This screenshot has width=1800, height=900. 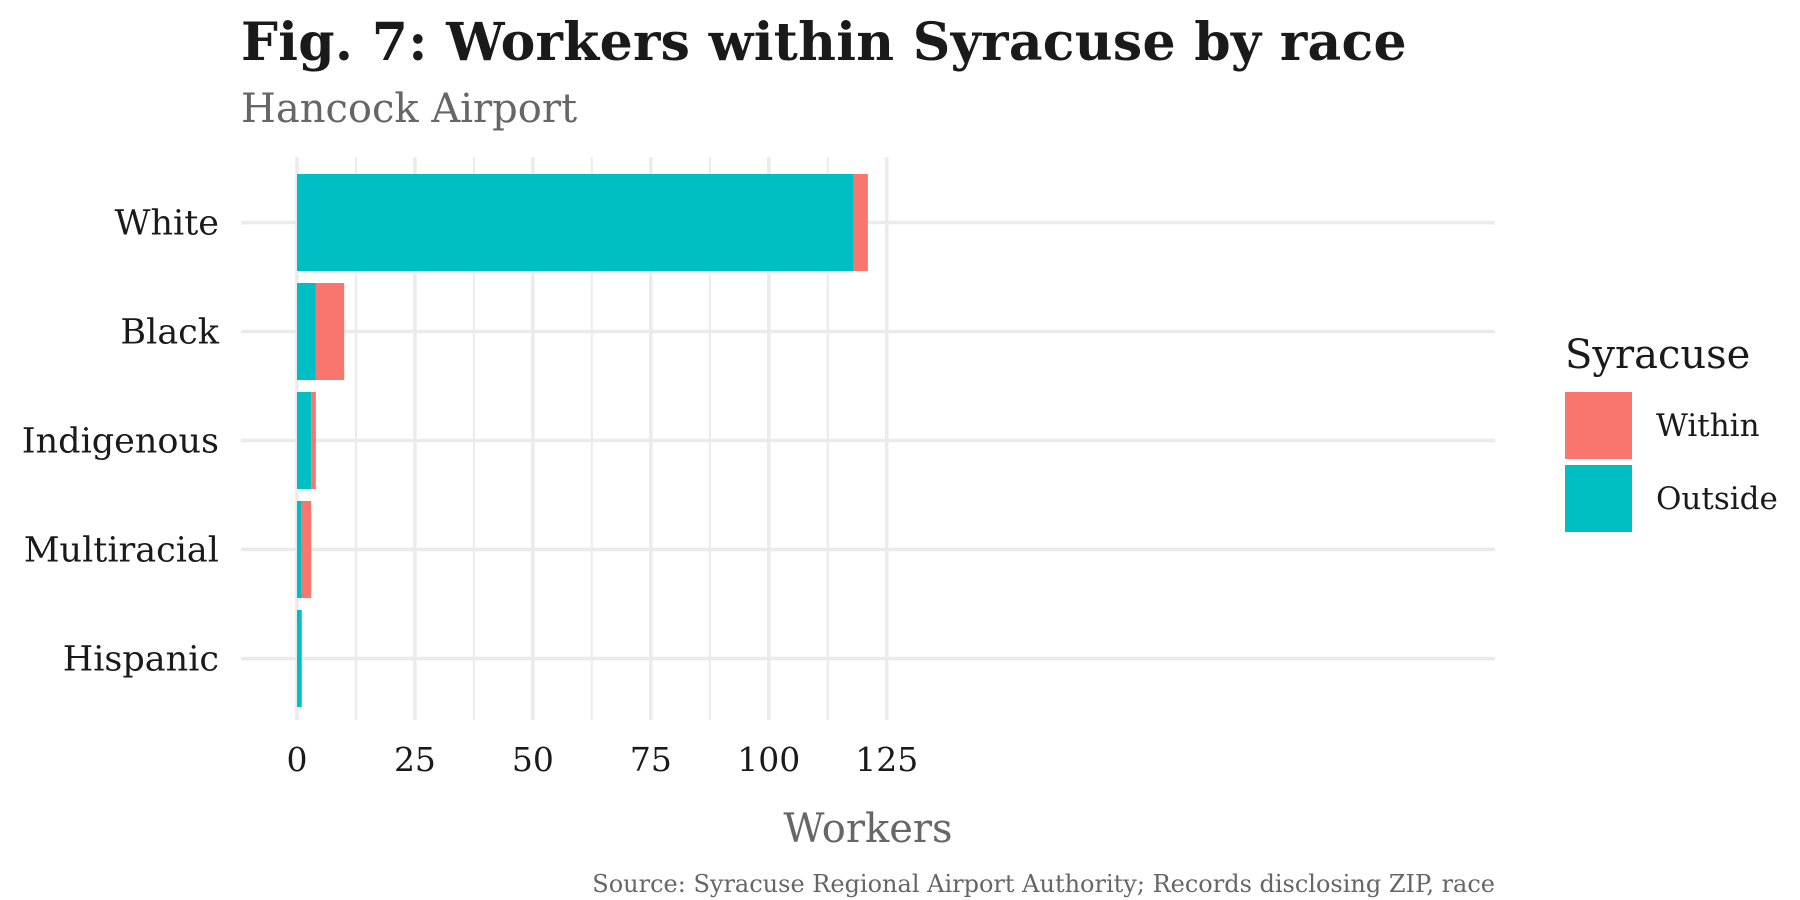 What do you see at coordinates (304, 440) in the screenshot?
I see `bar-indigenous-outside` at bounding box center [304, 440].